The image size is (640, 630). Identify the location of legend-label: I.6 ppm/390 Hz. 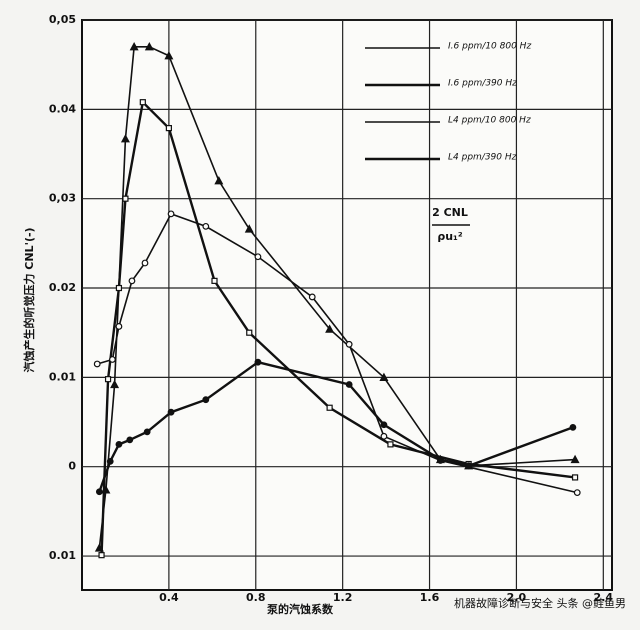
(482, 84).